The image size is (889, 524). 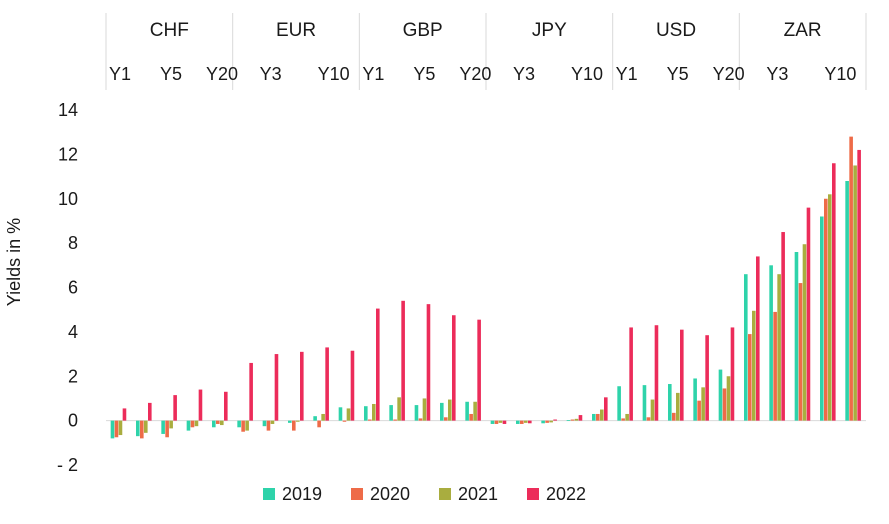 I want to click on y-tick-label: 4, so click(x=73, y=332).